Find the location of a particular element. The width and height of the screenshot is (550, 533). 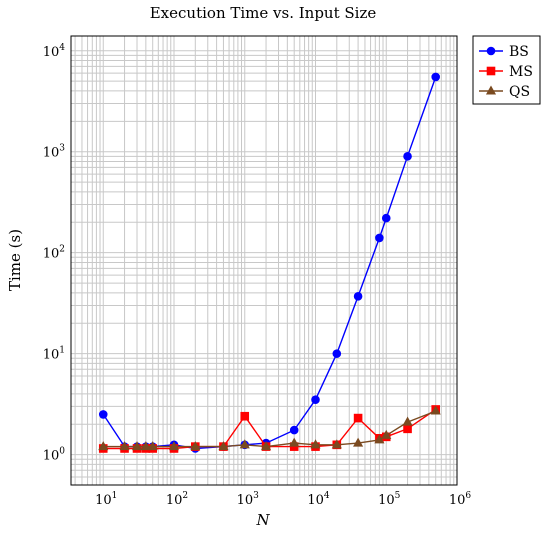

series-qs is located at coordinates (269, 428).